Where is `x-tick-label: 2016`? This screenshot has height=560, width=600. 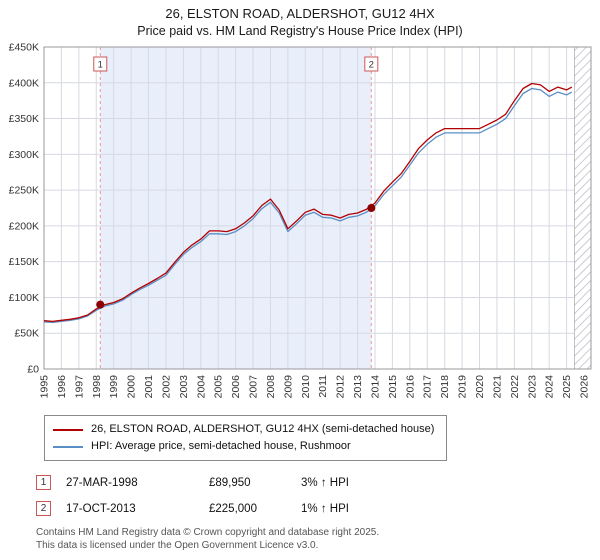 x-tick-label: 2016 is located at coordinates (410, 387).